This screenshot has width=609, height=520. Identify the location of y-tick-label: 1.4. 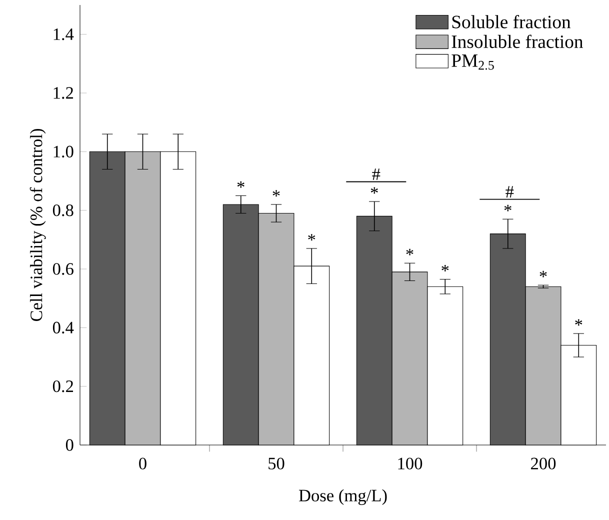
(64, 34).